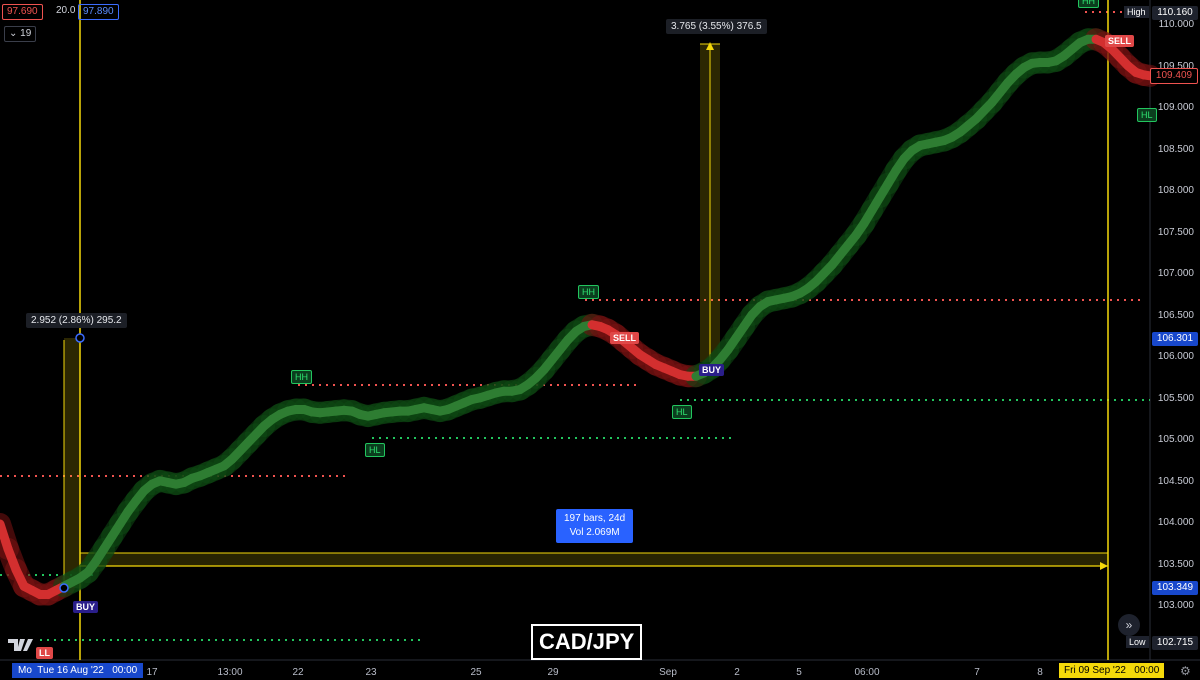 This screenshot has width=1200, height=680. I want to click on ll-marker: LL, so click(44, 653).